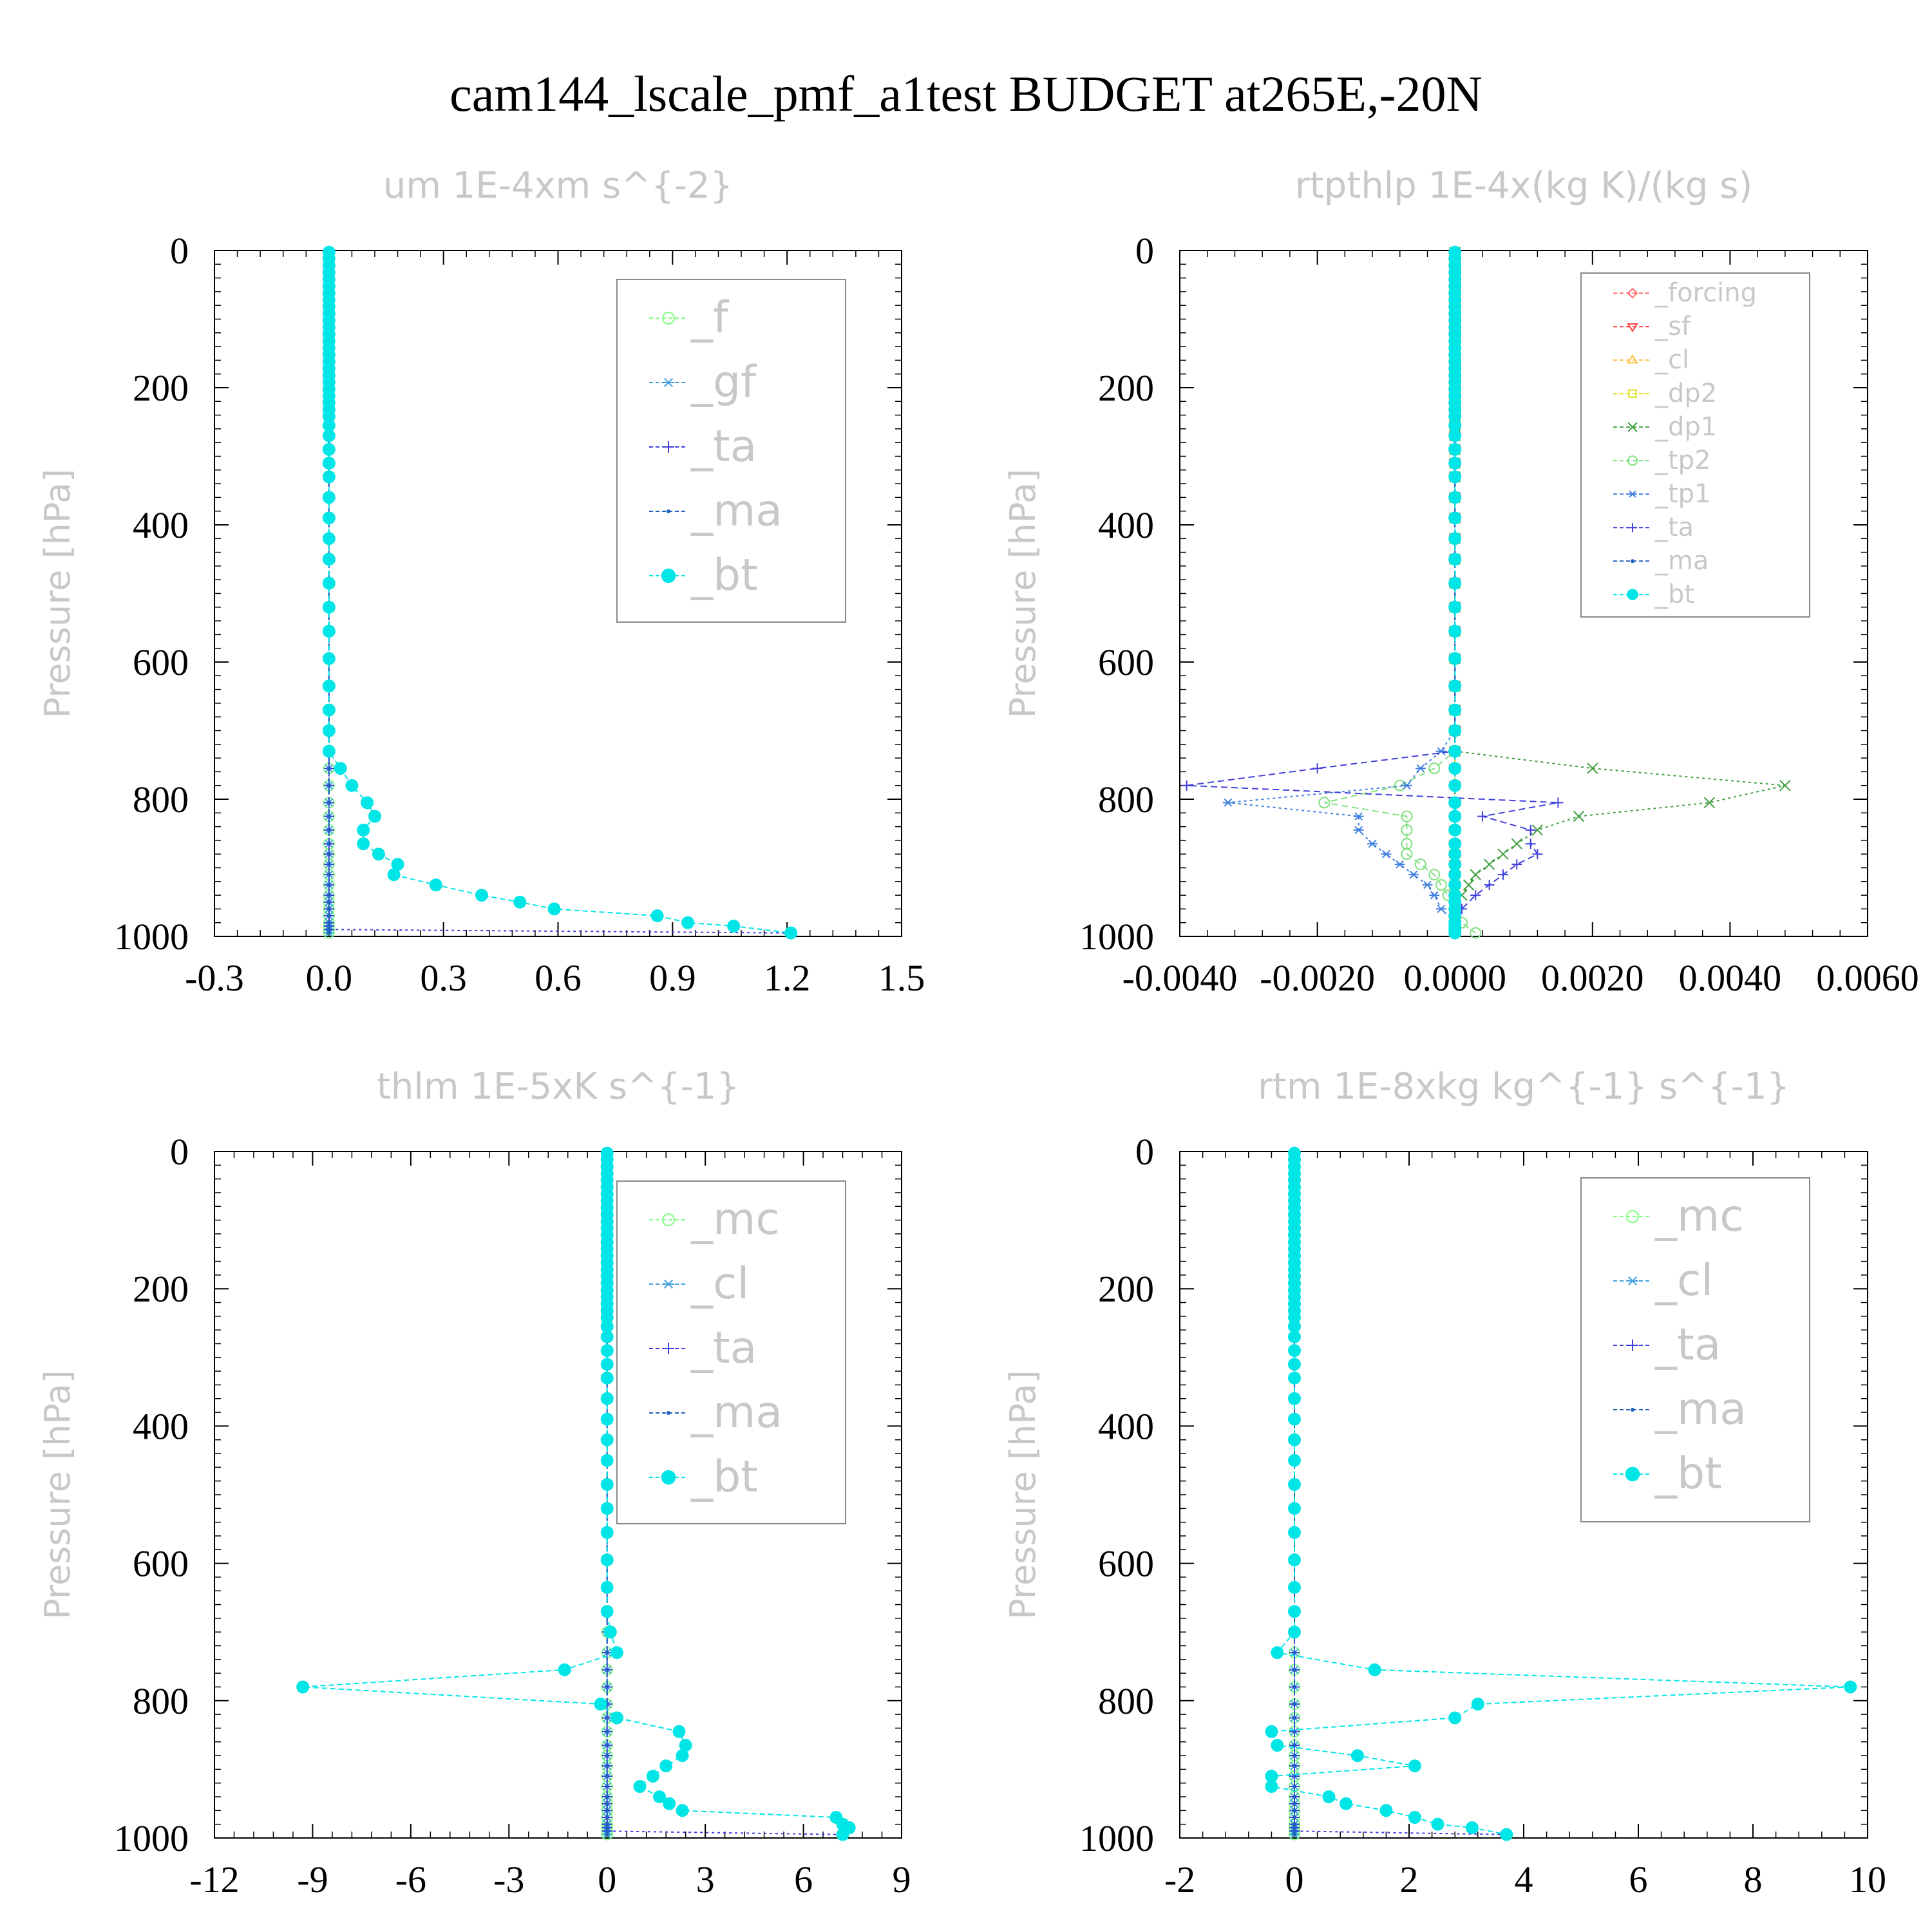 The width and height of the screenshot is (1932, 1932). I want to click on panel-title: rtpthlp 1E-4x(kg K)/(kg s), so click(1524, 186).